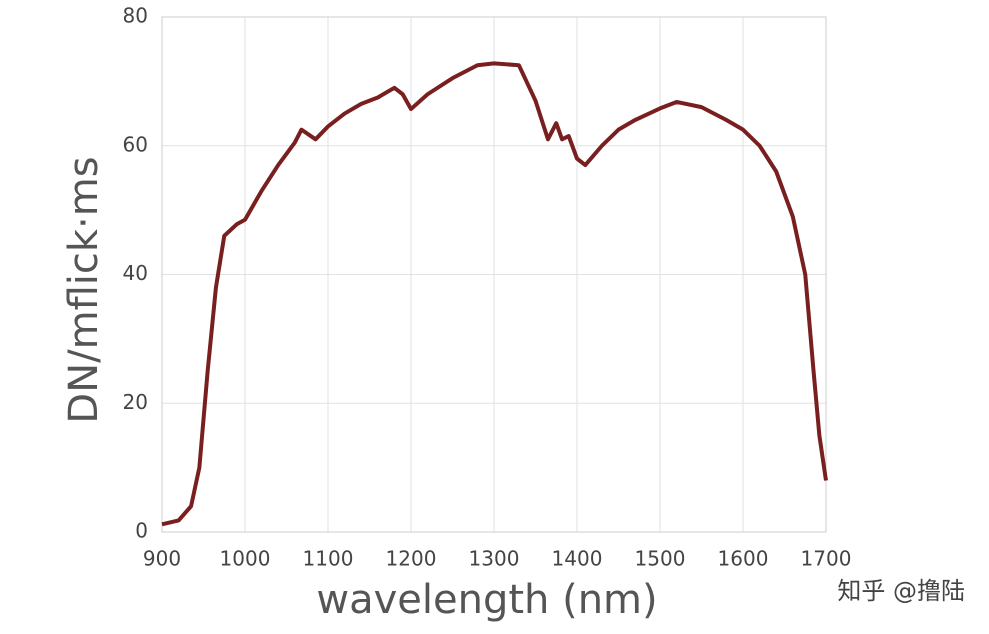 This screenshot has height=634, width=989. I want to click on y-tick-label: 60, so click(135, 144).